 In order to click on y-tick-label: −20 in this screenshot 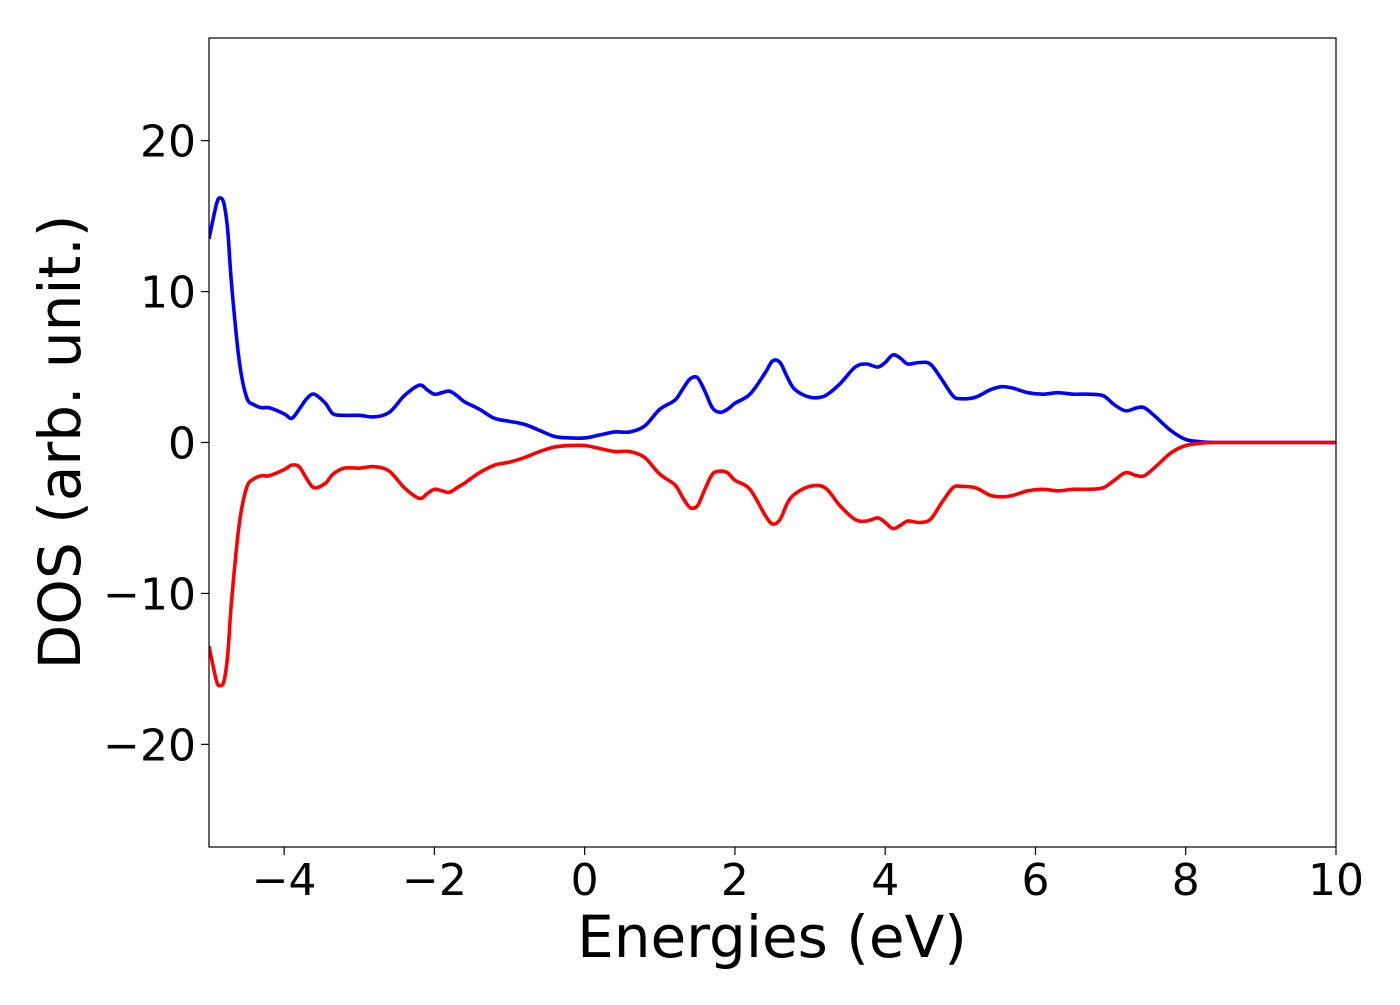, I will do `click(149, 745)`.